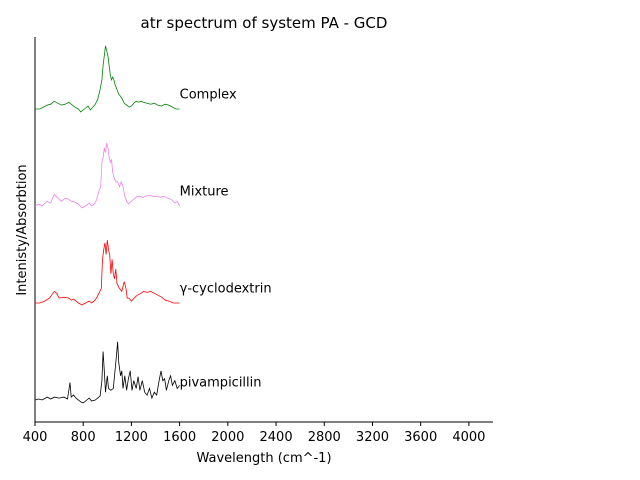  What do you see at coordinates (179, 437) in the screenshot?
I see `x-tick-label: 1600` at bounding box center [179, 437].